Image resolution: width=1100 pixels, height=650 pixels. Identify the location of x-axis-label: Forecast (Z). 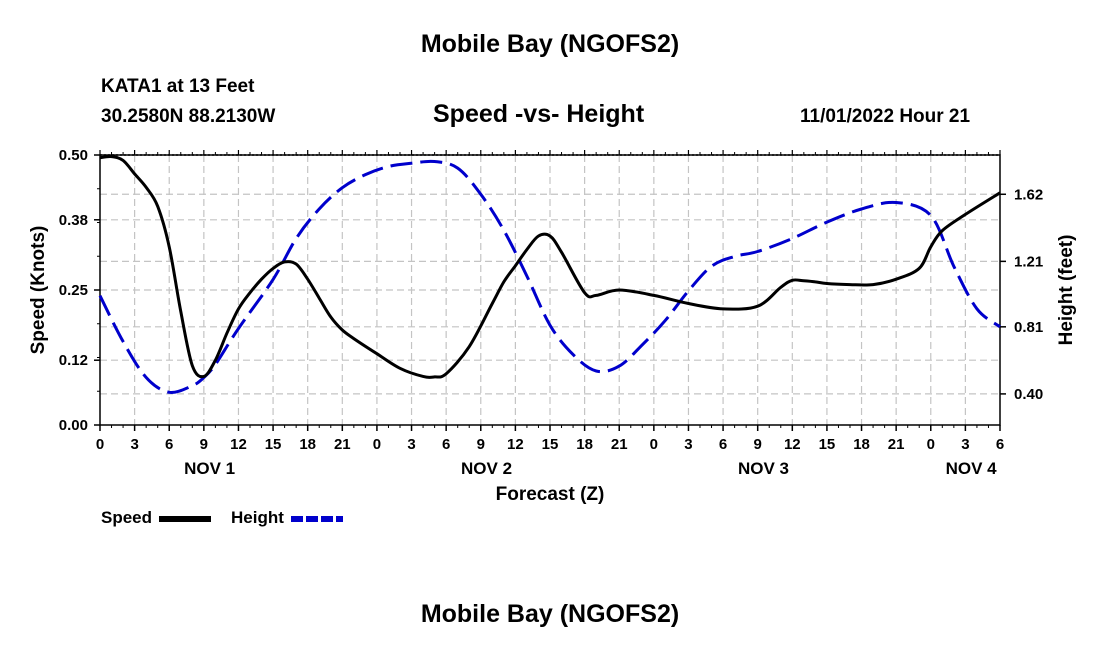
(550, 494).